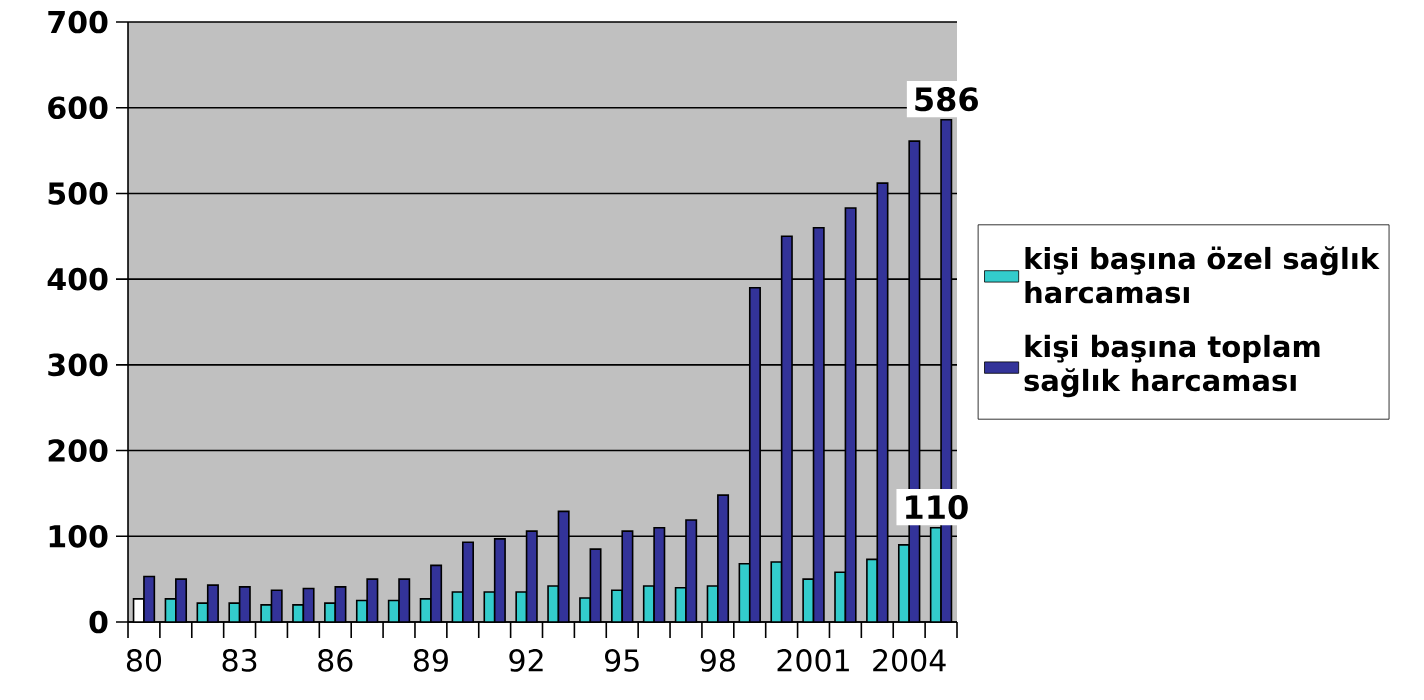 This screenshot has height=700, width=1424. I want to click on x-tick-label: 86, so click(335, 660).